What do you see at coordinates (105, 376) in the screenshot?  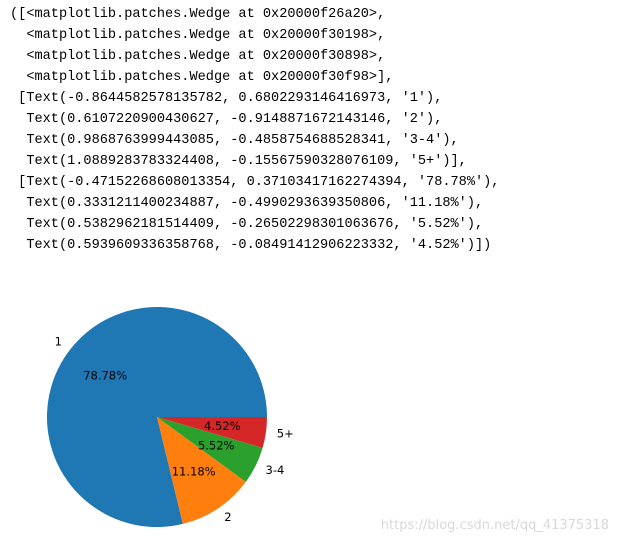 I see `value-label: 78.78%` at bounding box center [105, 376].